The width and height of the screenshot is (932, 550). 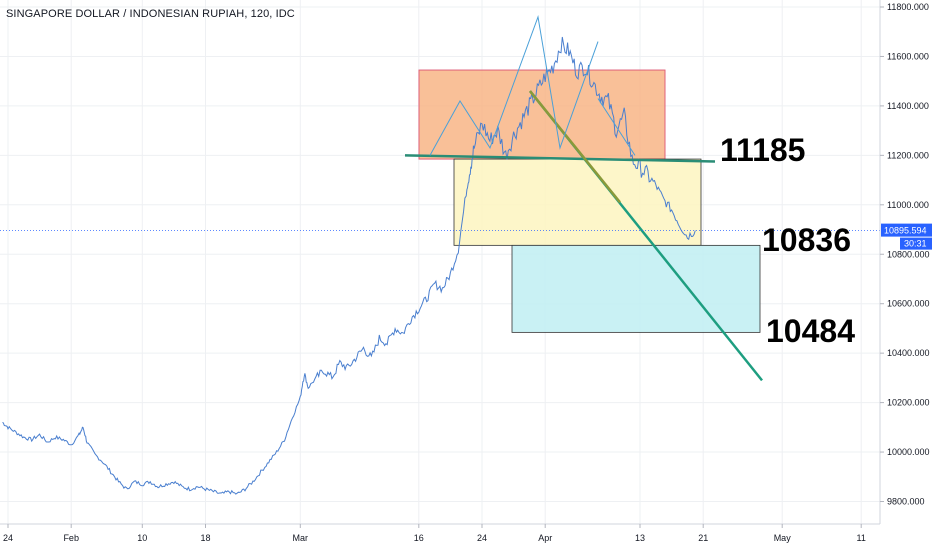 What do you see at coordinates (640, 538) in the screenshot?
I see `x-tick-label: 13` at bounding box center [640, 538].